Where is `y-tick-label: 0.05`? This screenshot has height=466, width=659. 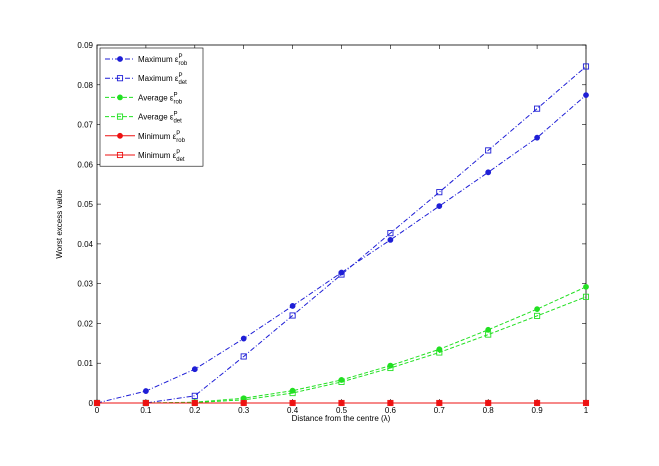 y-tick-label: 0.05 is located at coordinates (85, 204).